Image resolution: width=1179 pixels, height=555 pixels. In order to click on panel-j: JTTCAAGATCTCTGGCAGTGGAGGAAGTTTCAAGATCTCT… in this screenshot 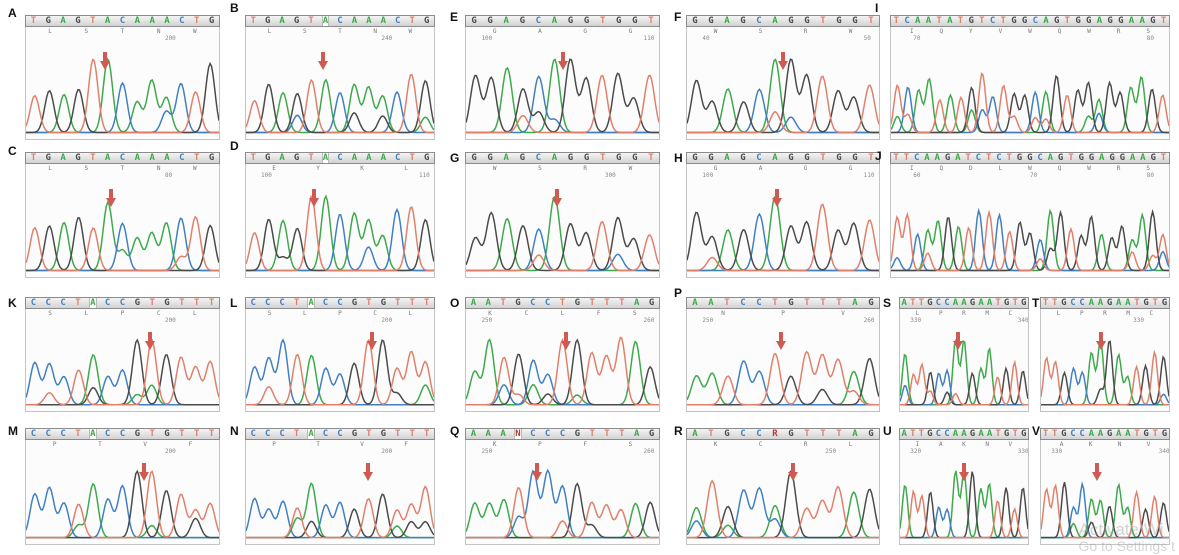, I will do `click(1022, 213)`.